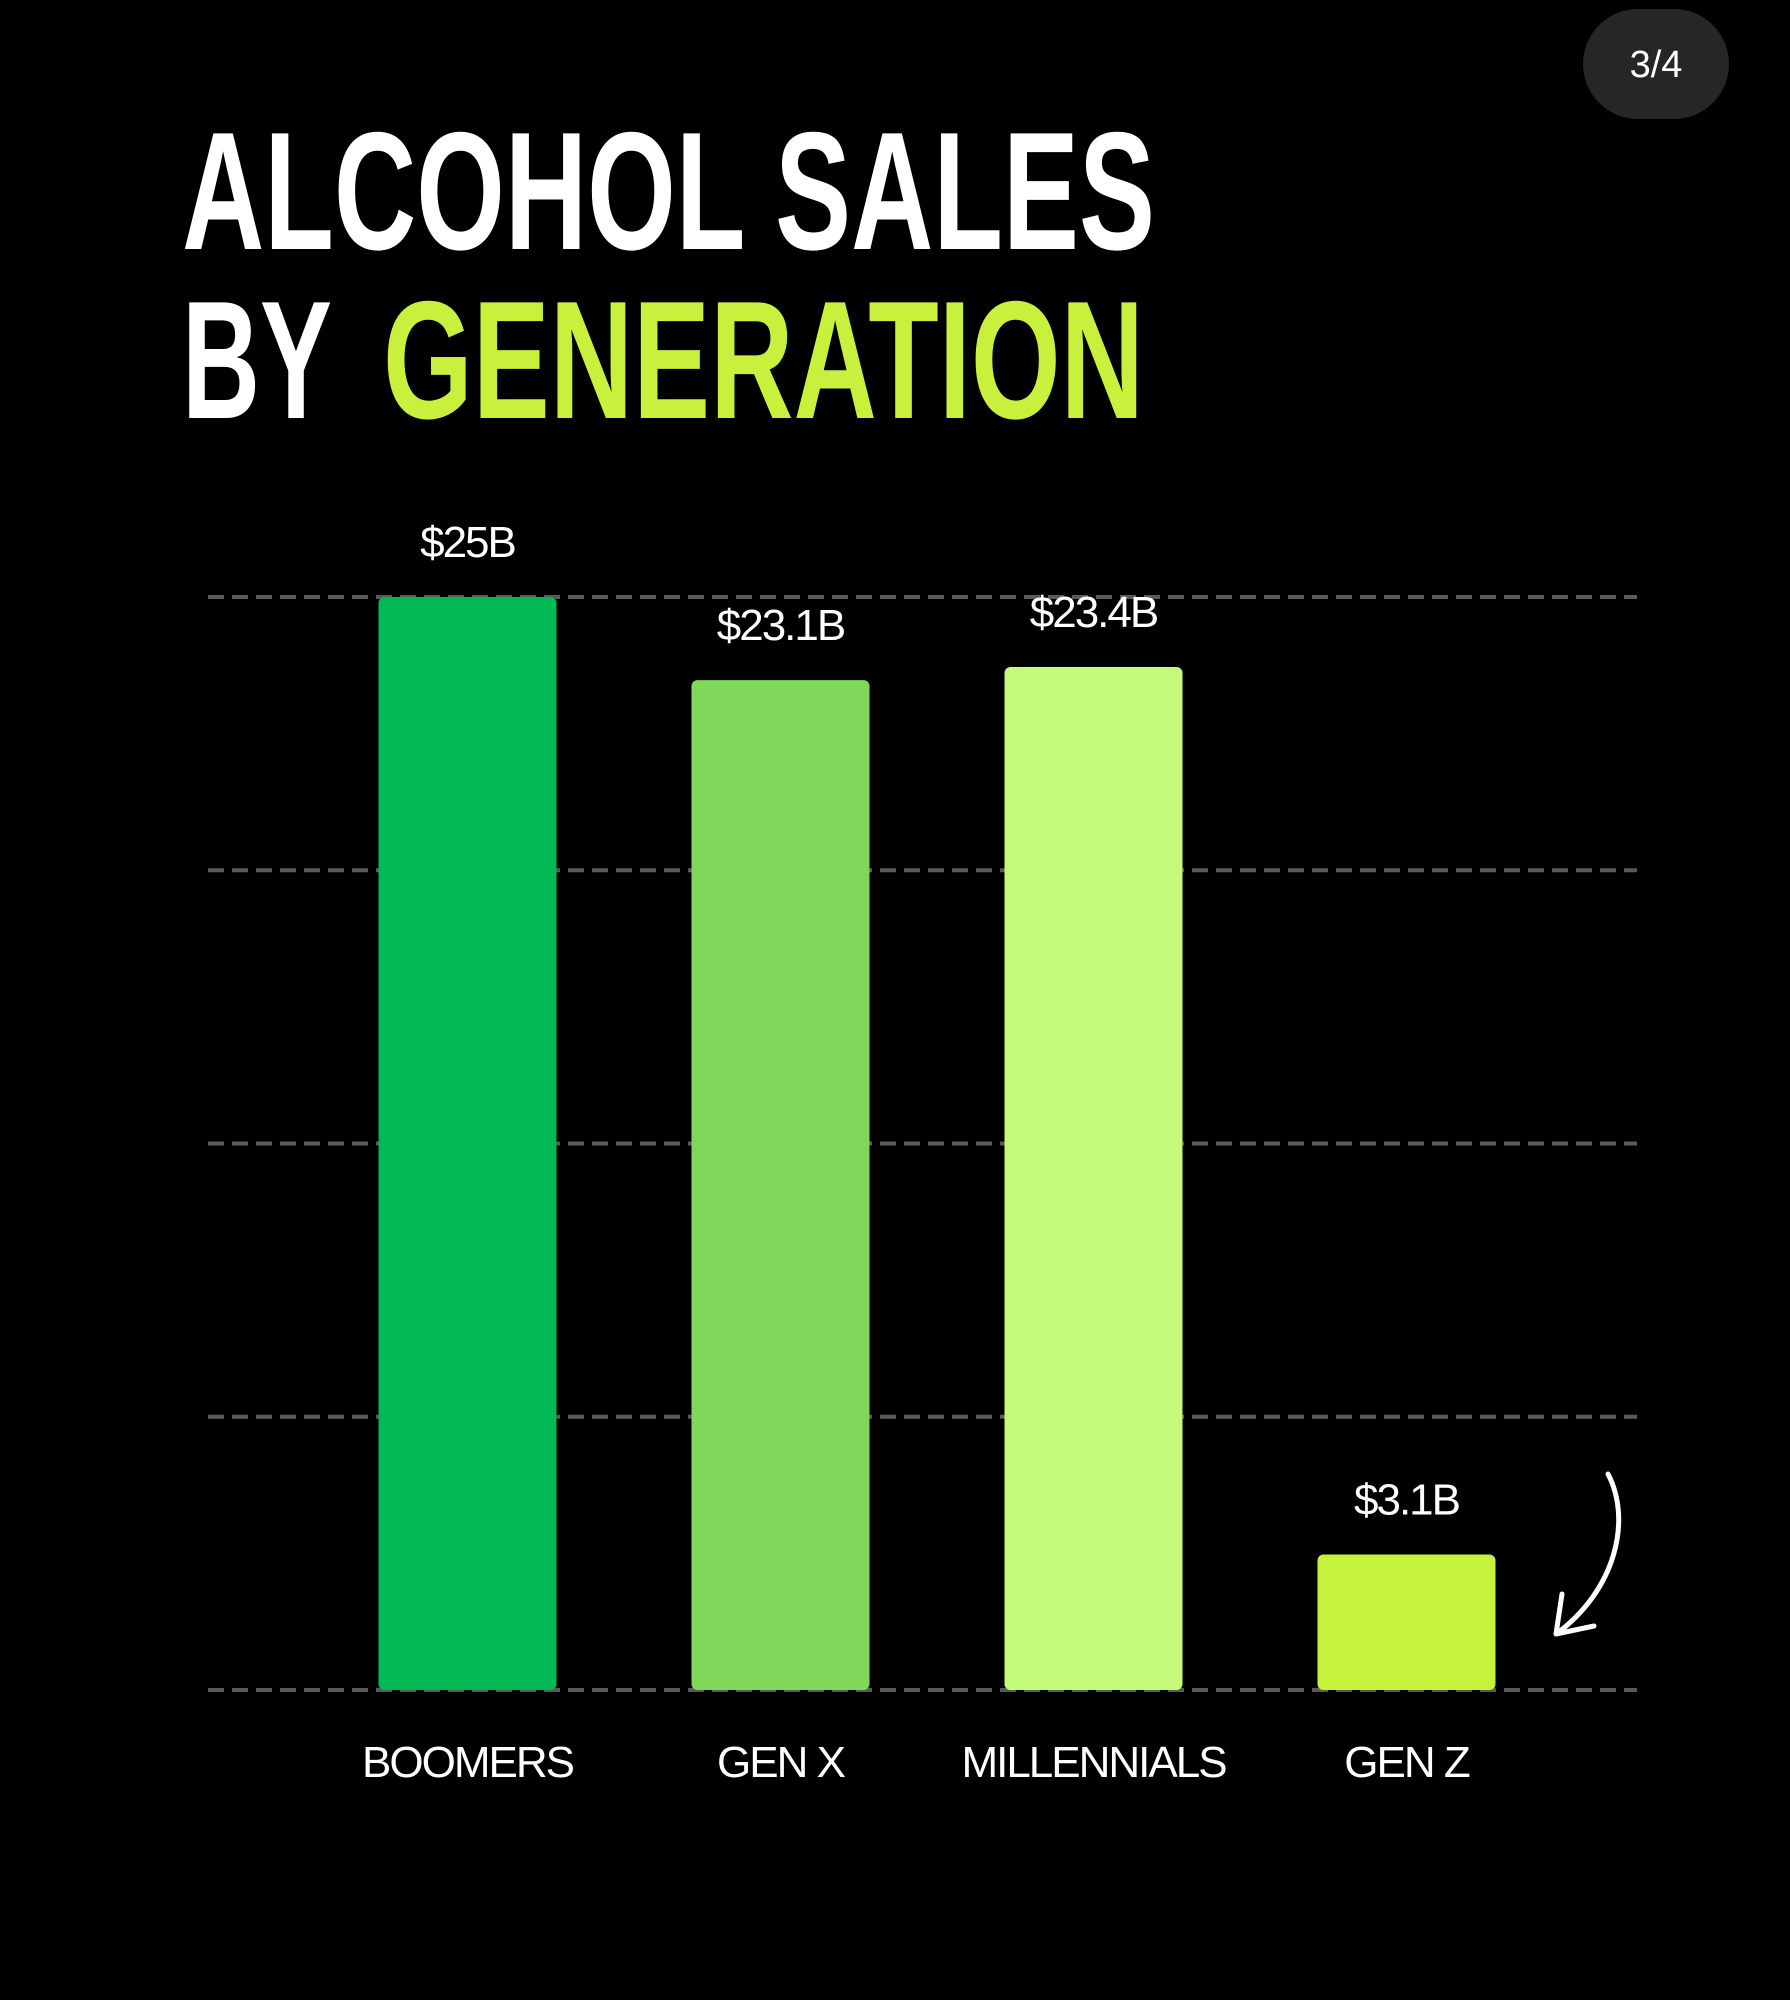 The image size is (1790, 2000). Describe the element at coordinates (1587, 1554) in the screenshot. I see `arrow` at that location.